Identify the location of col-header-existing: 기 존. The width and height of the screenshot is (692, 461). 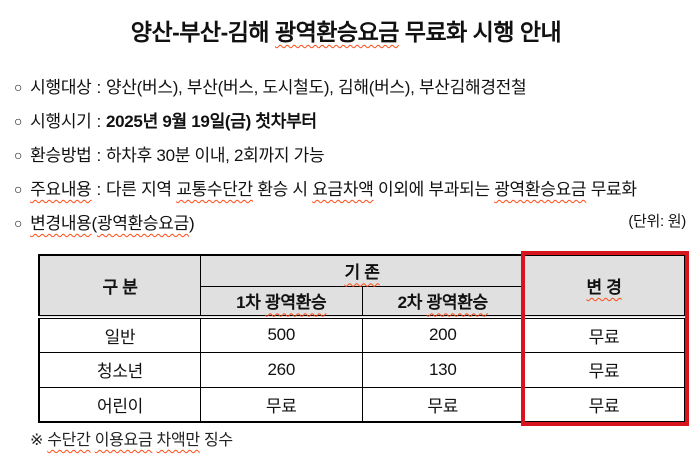
(362, 270).